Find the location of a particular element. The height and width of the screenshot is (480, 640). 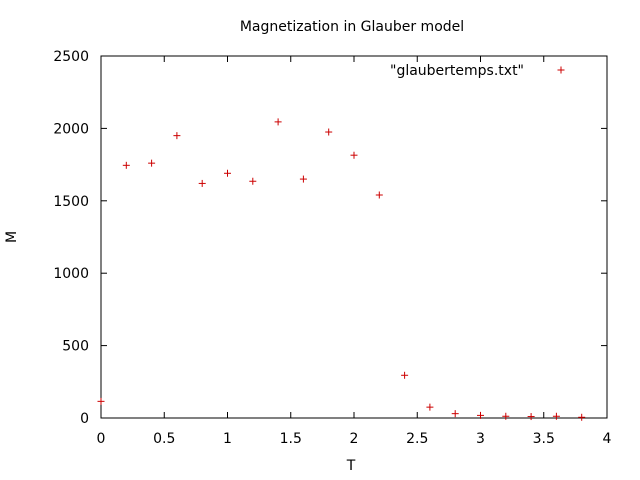

x-tick-label: 3.5 is located at coordinates (544, 439).